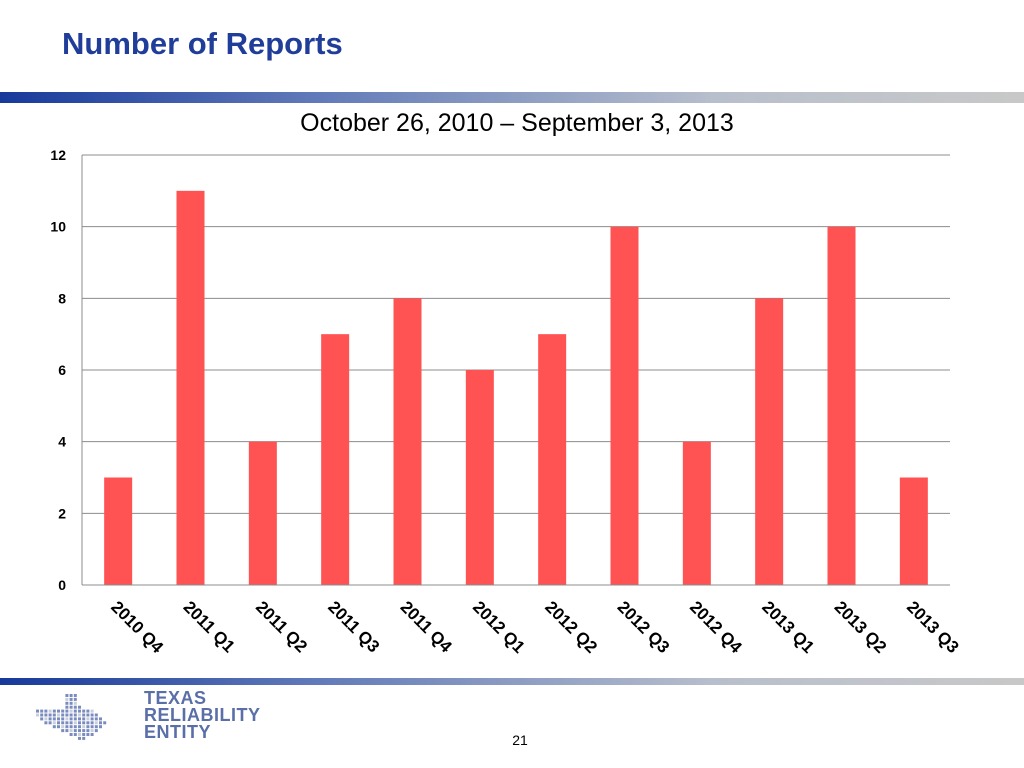 The height and width of the screenshot is (768, 1024). I want to click on x-tick-label: 2011 Q1, so click(209, 626).